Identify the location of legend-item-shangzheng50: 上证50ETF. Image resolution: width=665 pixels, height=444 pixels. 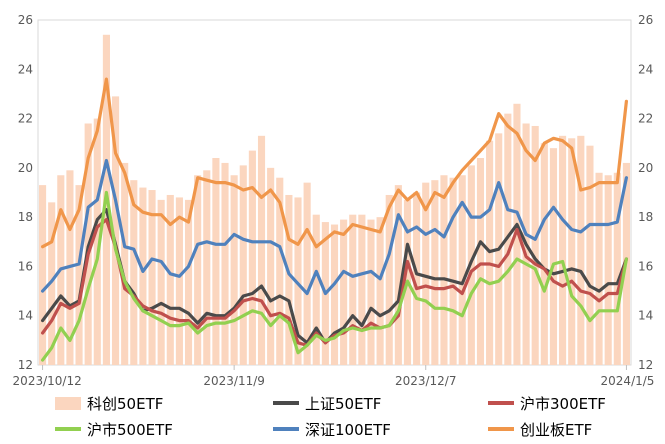
(327, 403).